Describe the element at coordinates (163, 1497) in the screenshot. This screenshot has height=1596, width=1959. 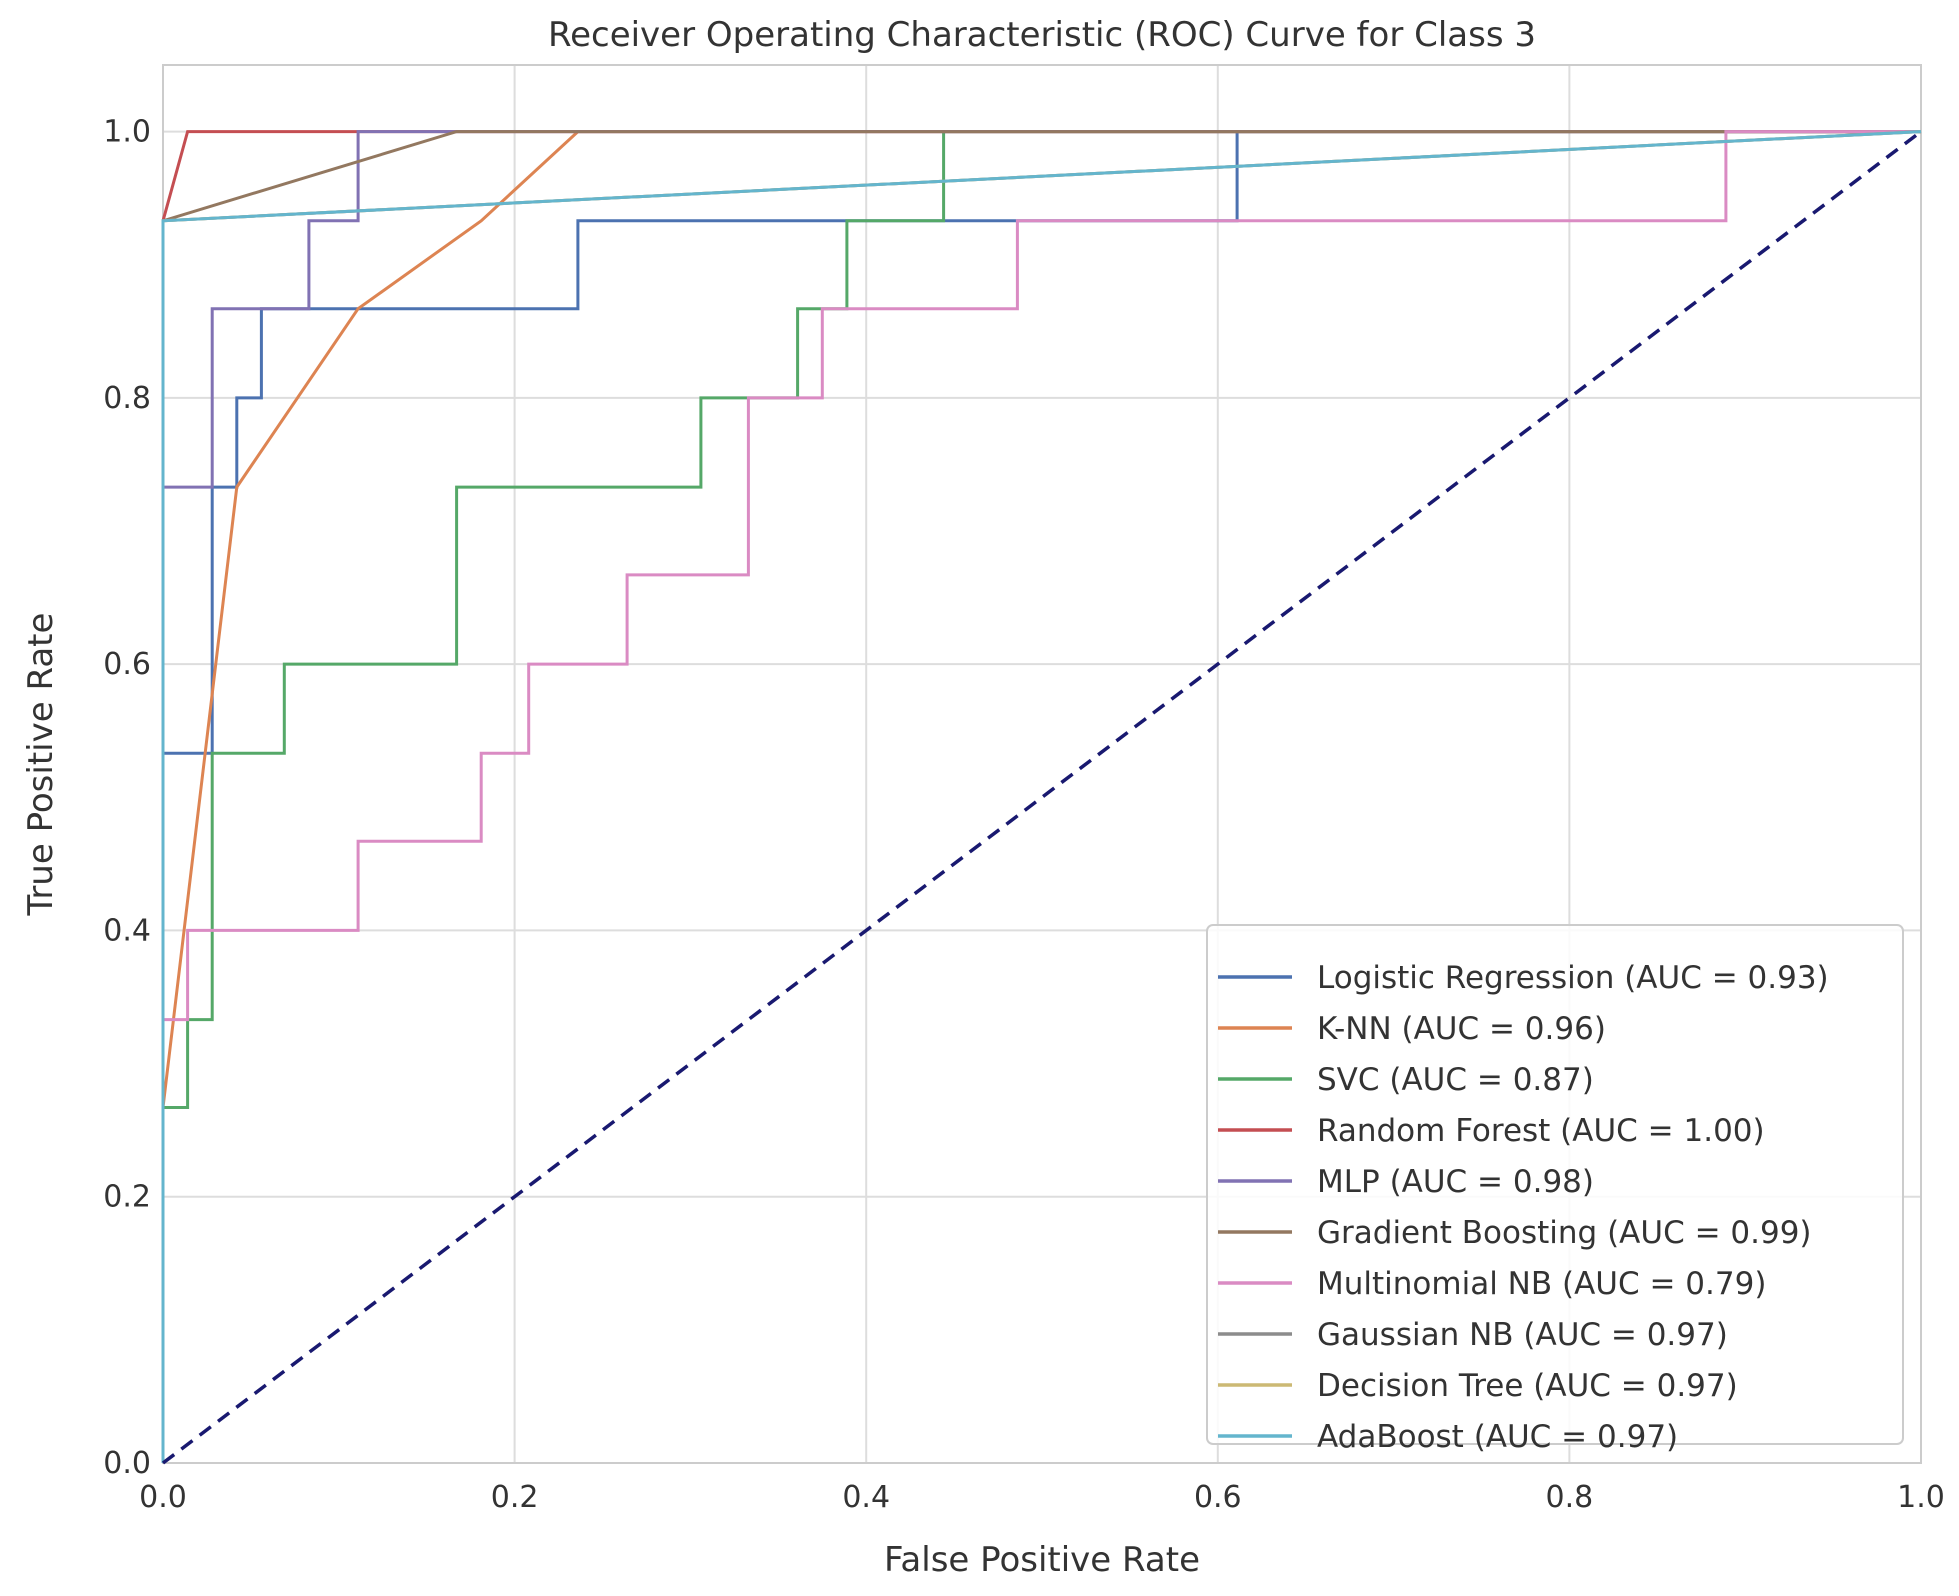
I see `x-tick-label: 0.0` at that location.